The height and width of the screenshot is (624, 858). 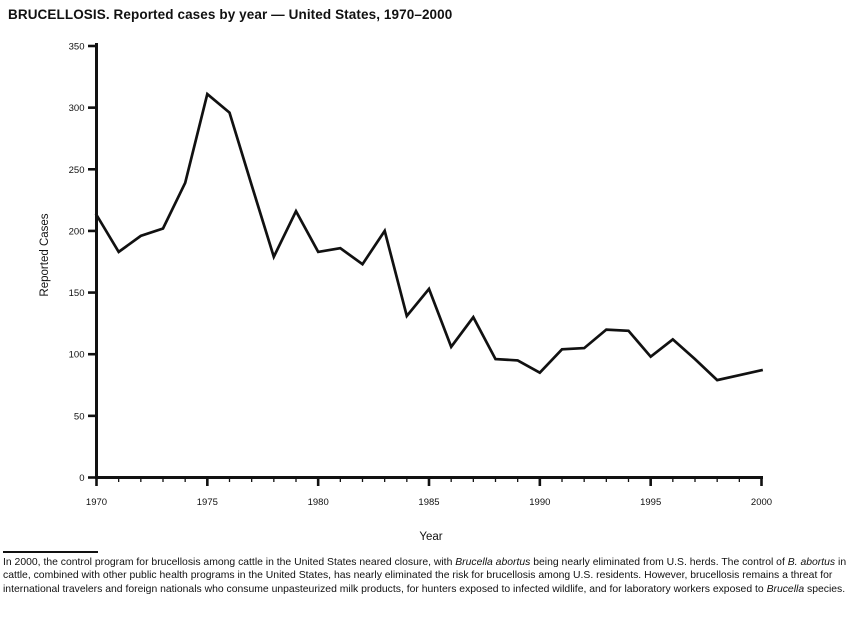 What do you see at coordinates (77, 108) in the screenshot?
I see `y-axis-tick-label: 300` at bounding box center [77, 108].